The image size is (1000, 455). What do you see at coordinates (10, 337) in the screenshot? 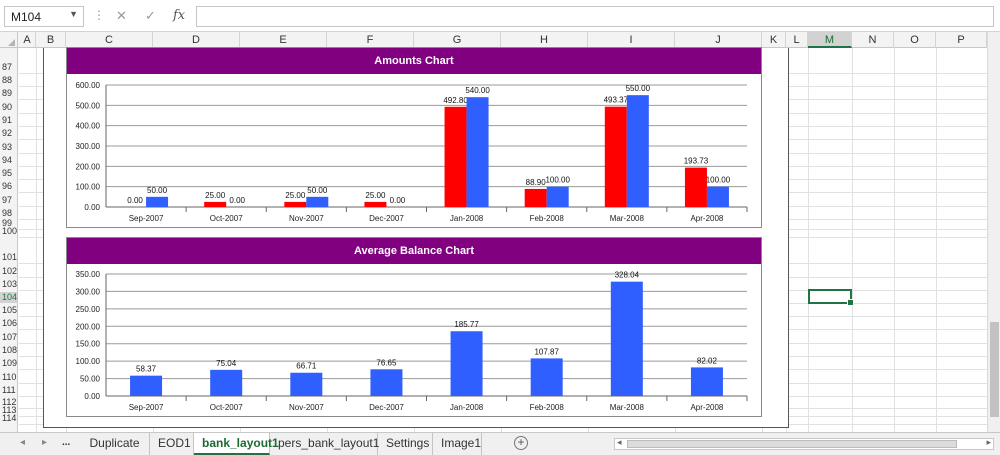
I see `row-header-107: 107` at bounding box center [10, 337].